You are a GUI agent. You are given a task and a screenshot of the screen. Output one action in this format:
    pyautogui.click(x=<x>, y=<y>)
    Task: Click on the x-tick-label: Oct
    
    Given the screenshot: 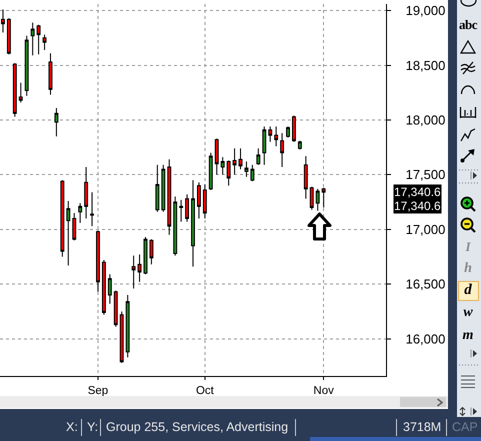 What is the action you would take?
    pyautogui.click(x=205, y=390)
    